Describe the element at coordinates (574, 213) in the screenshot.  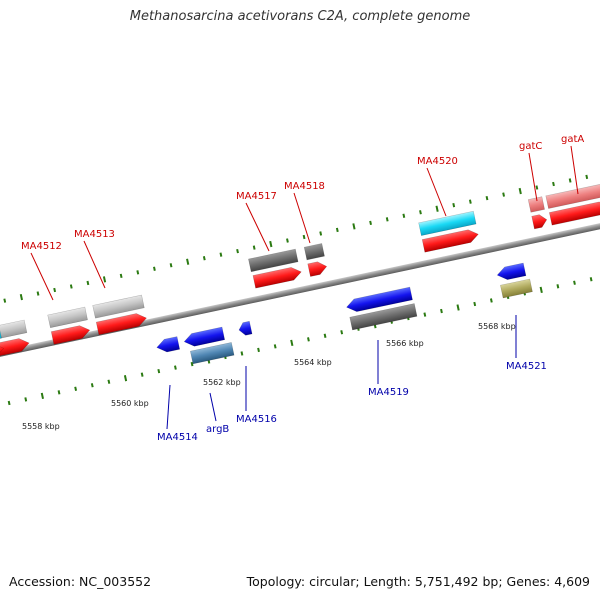
I see `forward-gene-gata` at that location.